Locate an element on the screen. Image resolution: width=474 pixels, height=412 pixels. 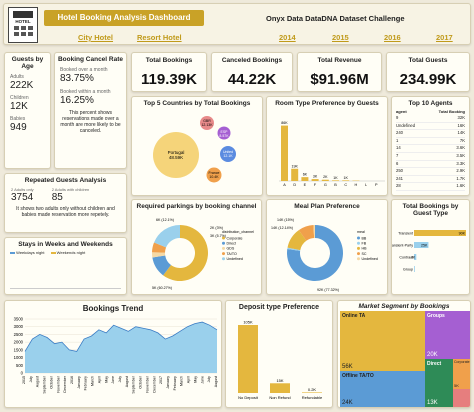
trend-x-tick: July is located at coordinates (120, 379).